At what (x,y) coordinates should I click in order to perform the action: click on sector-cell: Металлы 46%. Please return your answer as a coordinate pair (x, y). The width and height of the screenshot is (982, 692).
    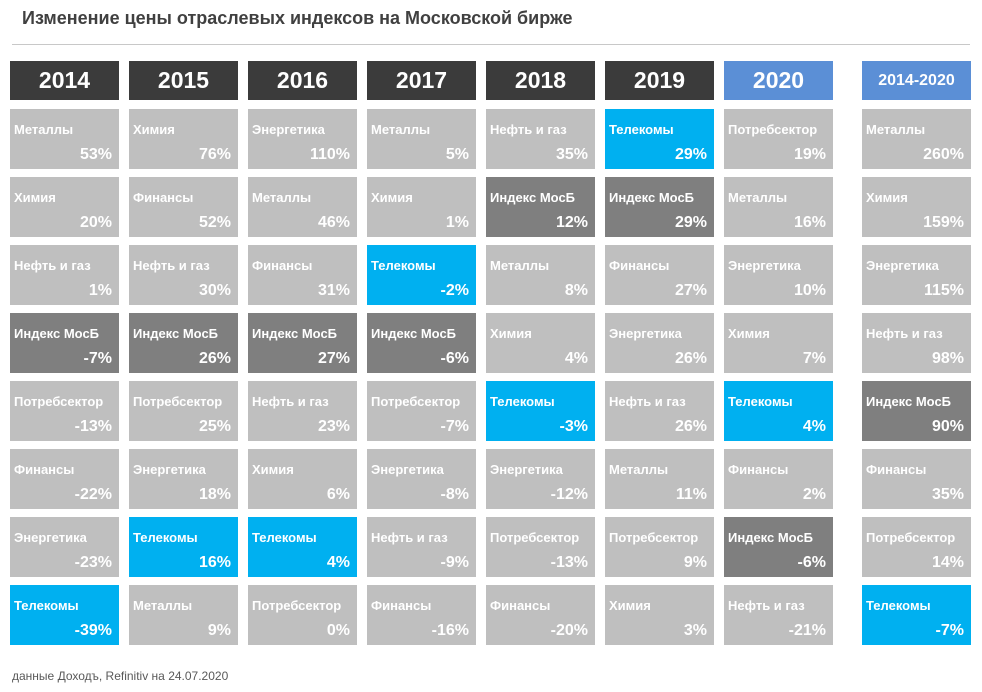
    Looking at the image, I should click on (302, 207).